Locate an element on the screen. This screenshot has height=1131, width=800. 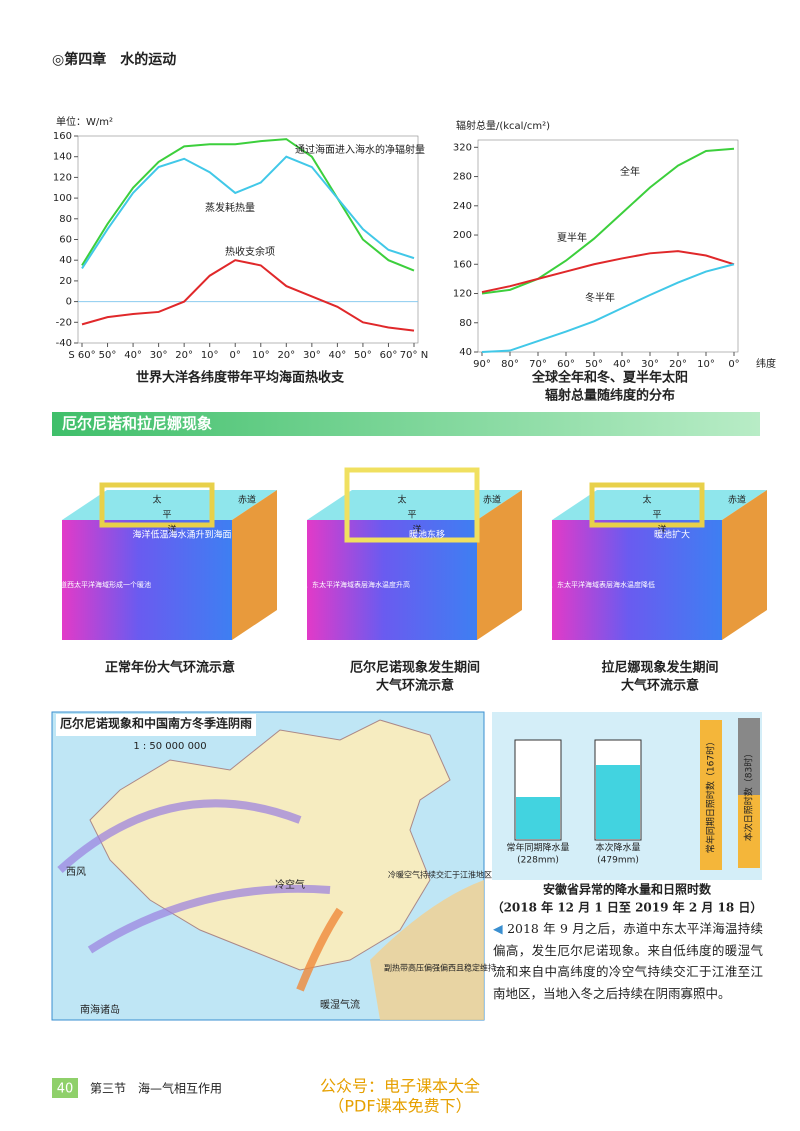
gauge-value: (479mm) is located at coordinates (618, 861).